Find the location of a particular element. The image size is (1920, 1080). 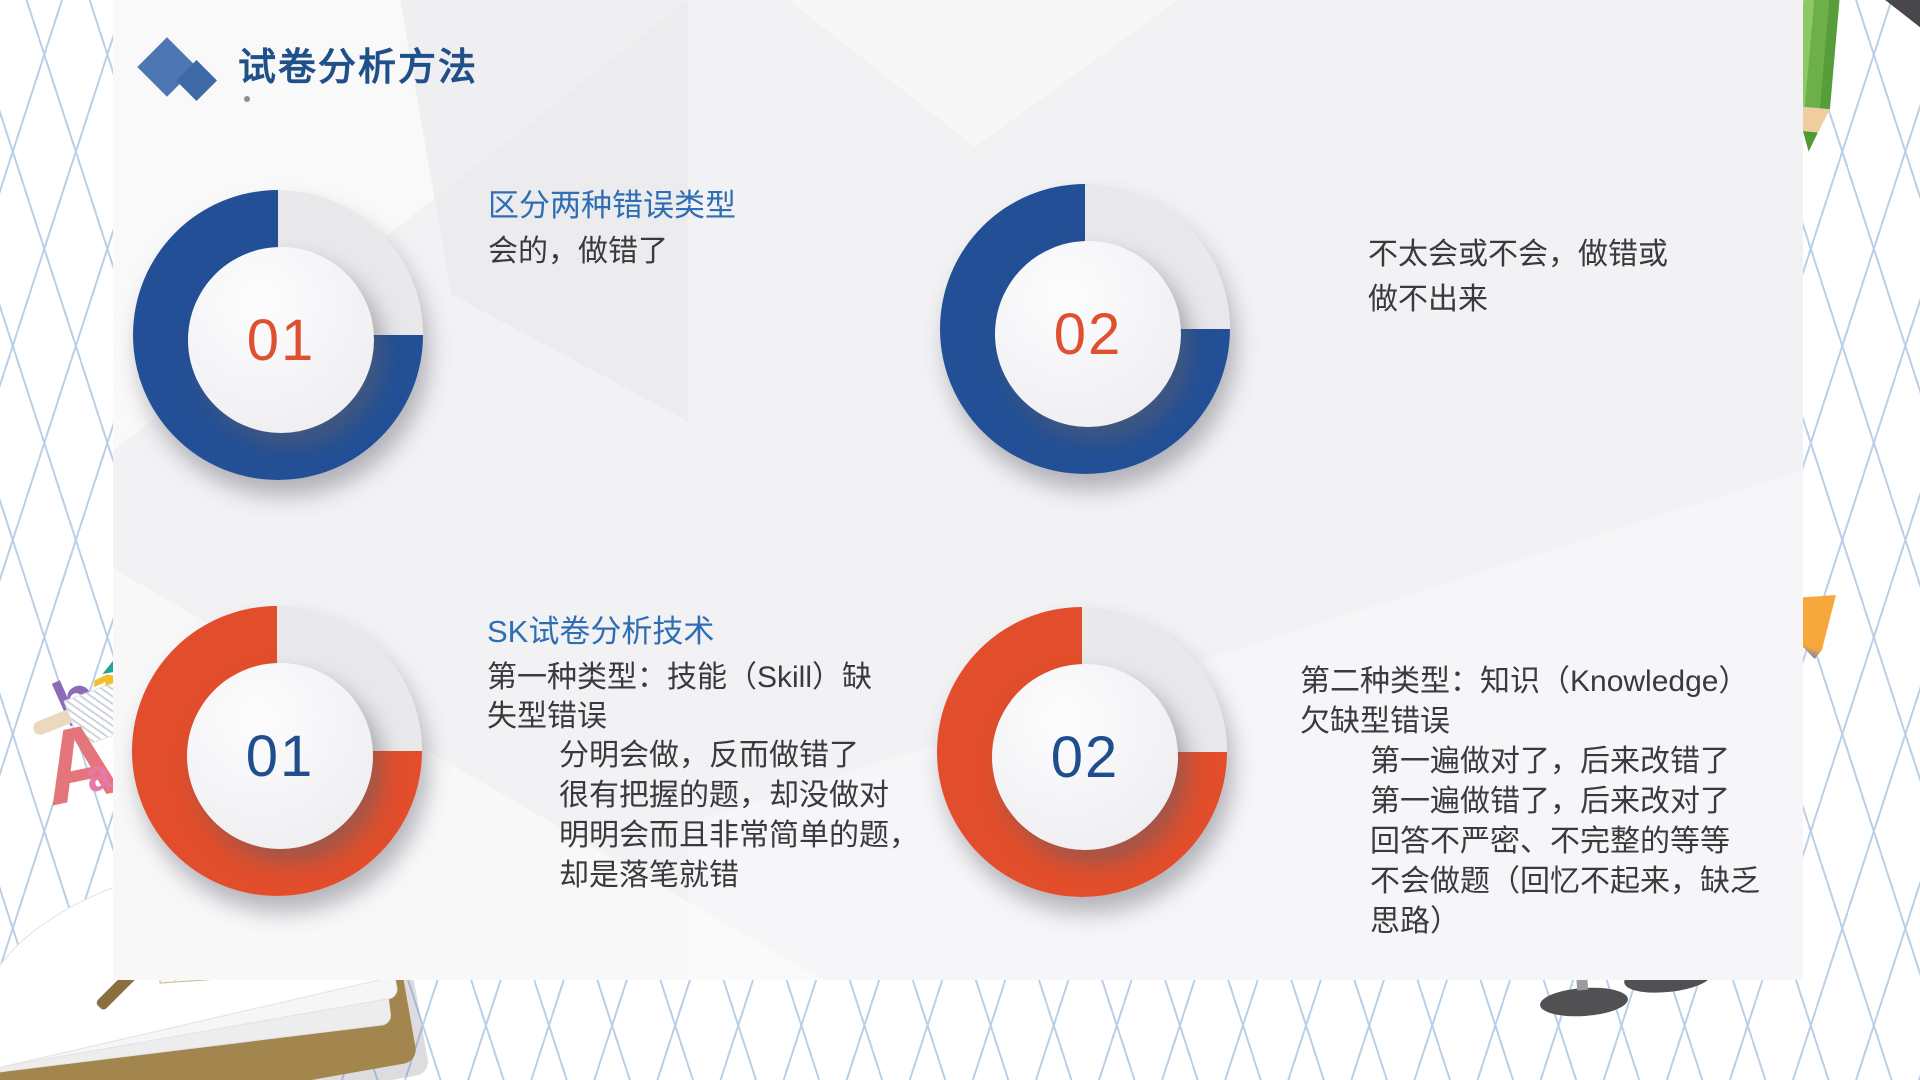

donut-step-4: 02 is located at coordinates (1082, 752).